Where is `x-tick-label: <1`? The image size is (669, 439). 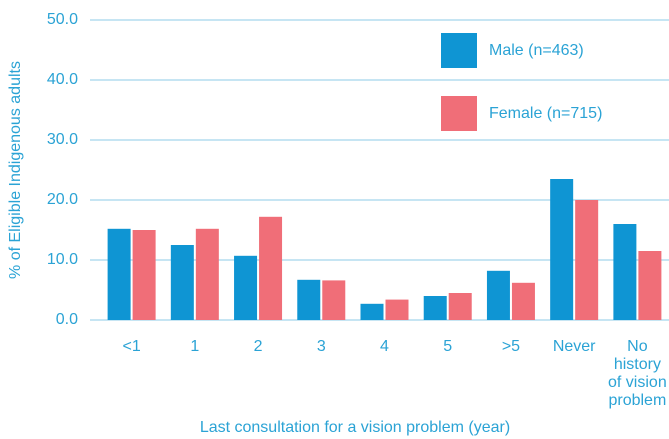
x-tick-label: <1 is located at coordinates (131, 346).